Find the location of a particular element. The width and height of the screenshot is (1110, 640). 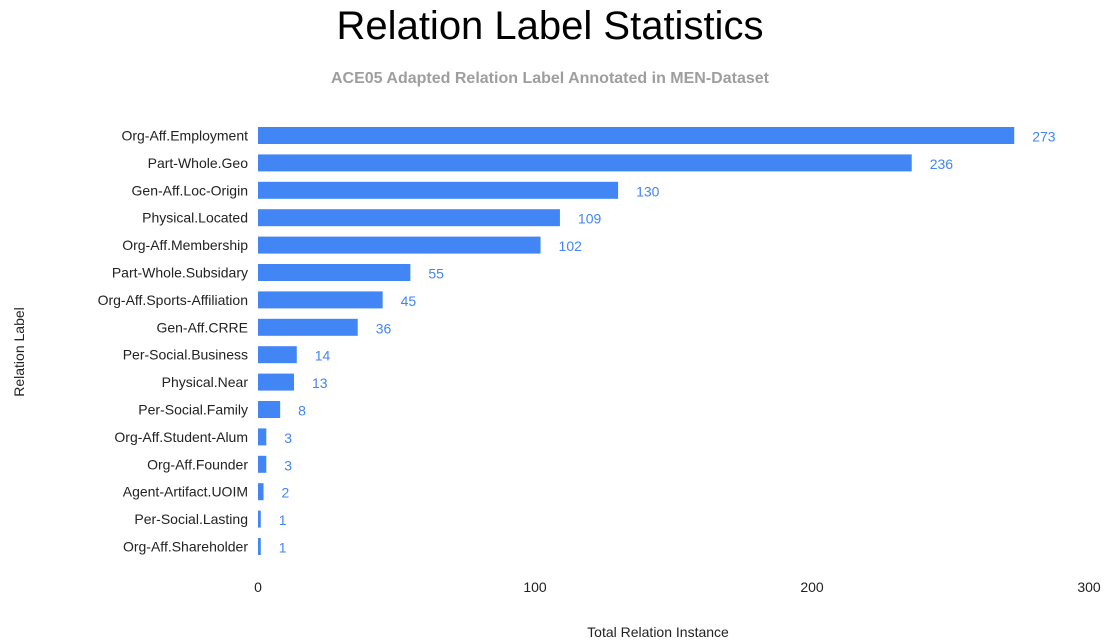

chart-title: Relation Label Statistics is located at coordinates (550, 26).